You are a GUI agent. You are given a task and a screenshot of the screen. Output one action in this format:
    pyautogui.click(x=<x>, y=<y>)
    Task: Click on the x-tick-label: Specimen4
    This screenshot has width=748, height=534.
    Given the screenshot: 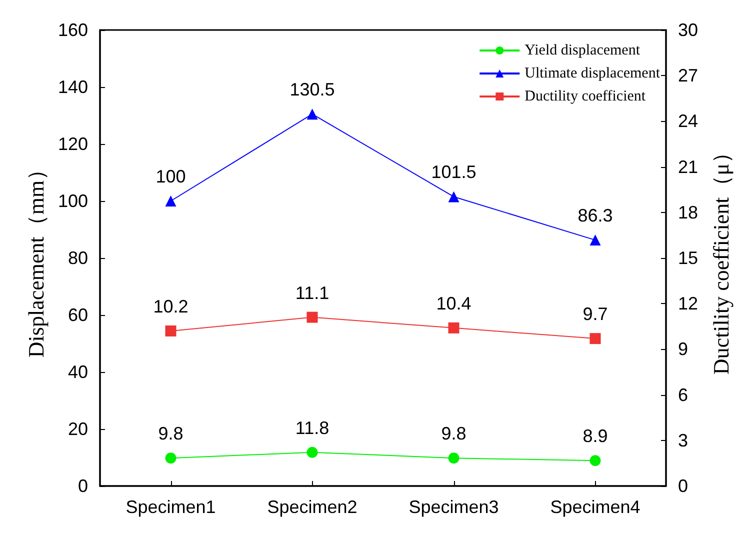 What is the action you would take?
    pyautogui.click(x=595, y=507)
    